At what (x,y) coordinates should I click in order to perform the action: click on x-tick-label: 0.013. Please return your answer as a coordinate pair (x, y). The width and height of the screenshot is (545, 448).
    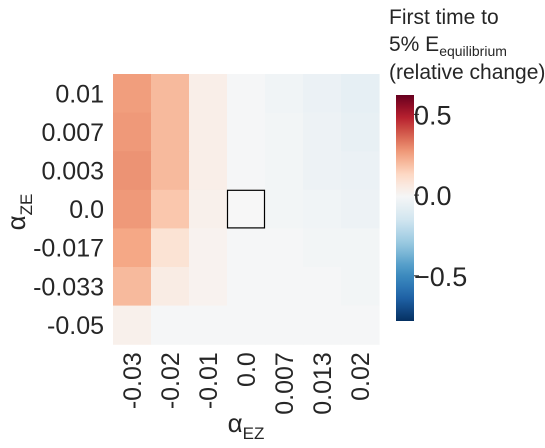
    Looking at the image, I should click on (323, 383).